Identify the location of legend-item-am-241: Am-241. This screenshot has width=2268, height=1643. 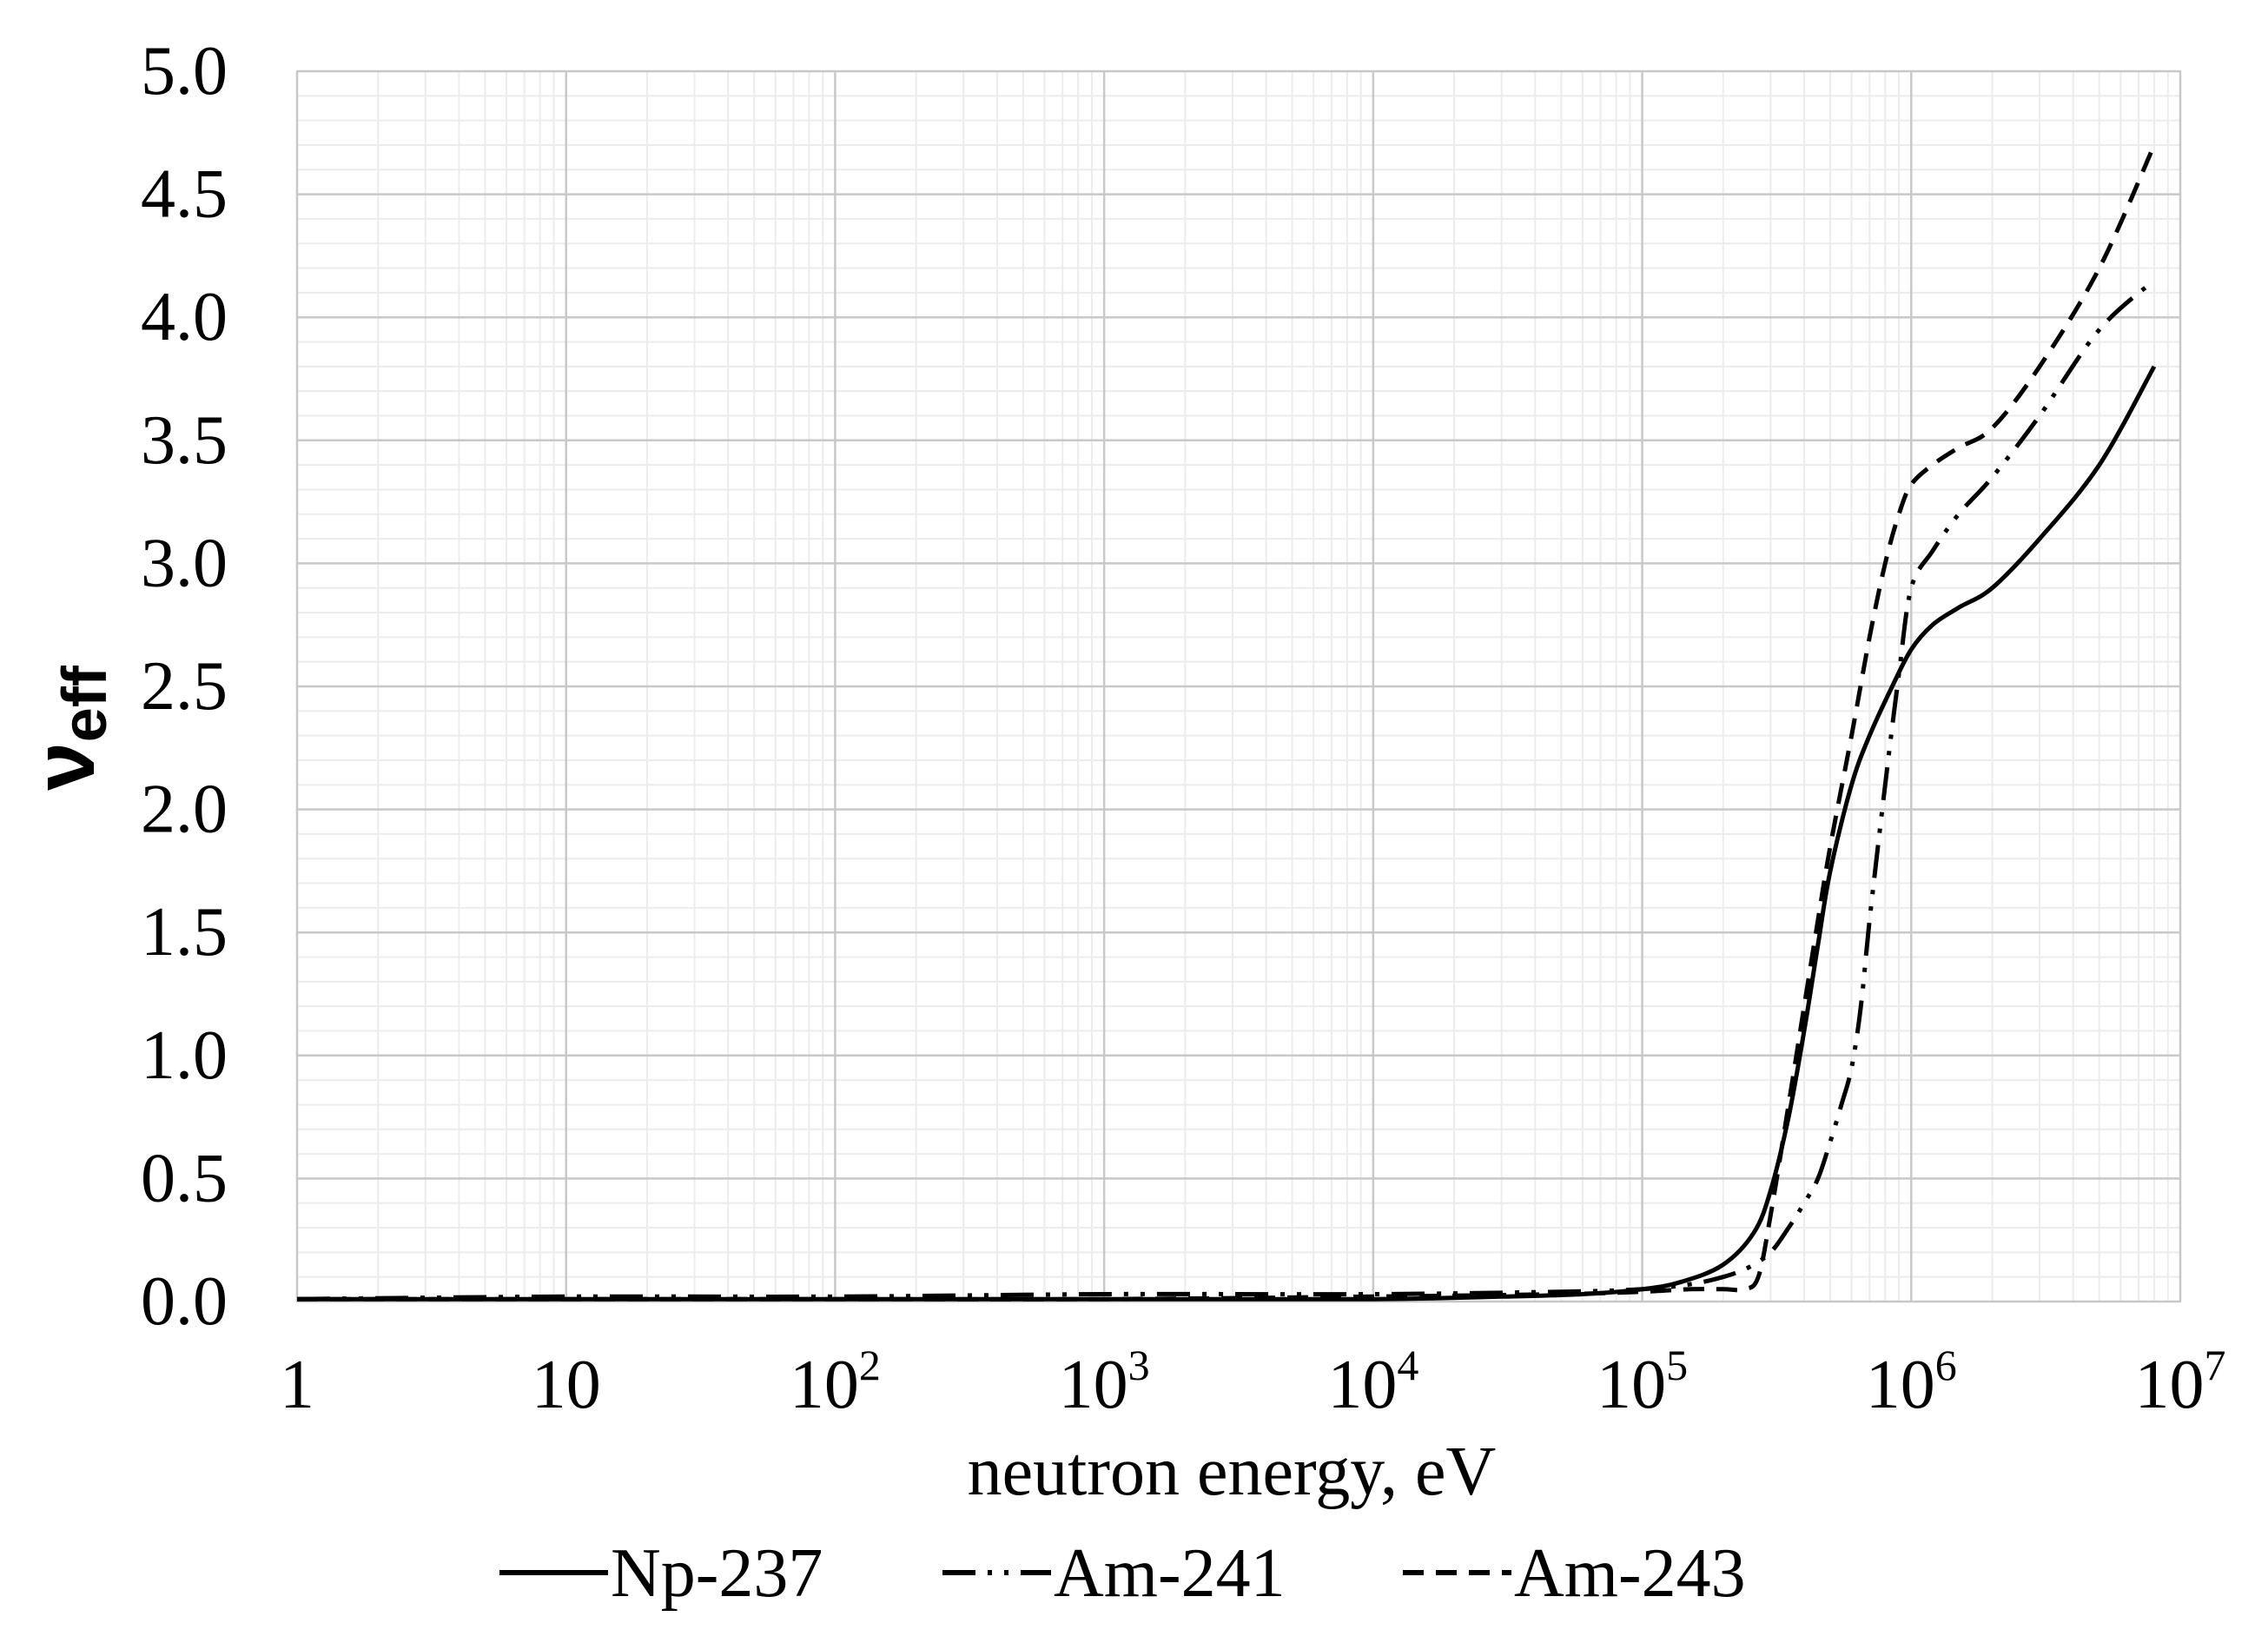
(1114, 1573).